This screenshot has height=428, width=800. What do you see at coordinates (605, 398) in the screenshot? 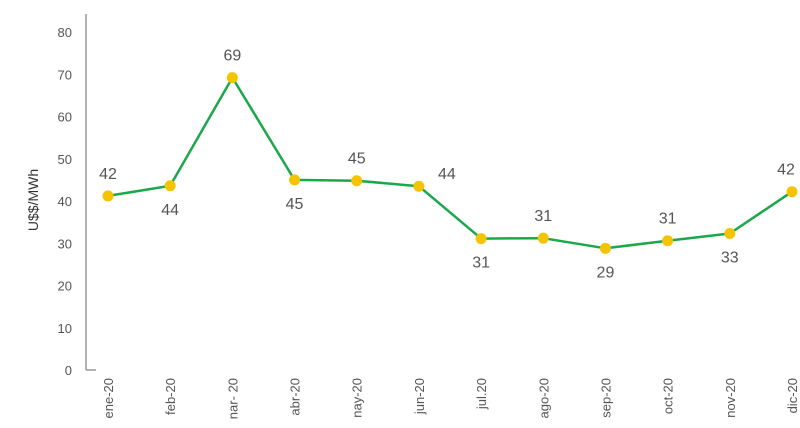
I see `x-tick-label: sep-20` at bounding box center [605, 398].